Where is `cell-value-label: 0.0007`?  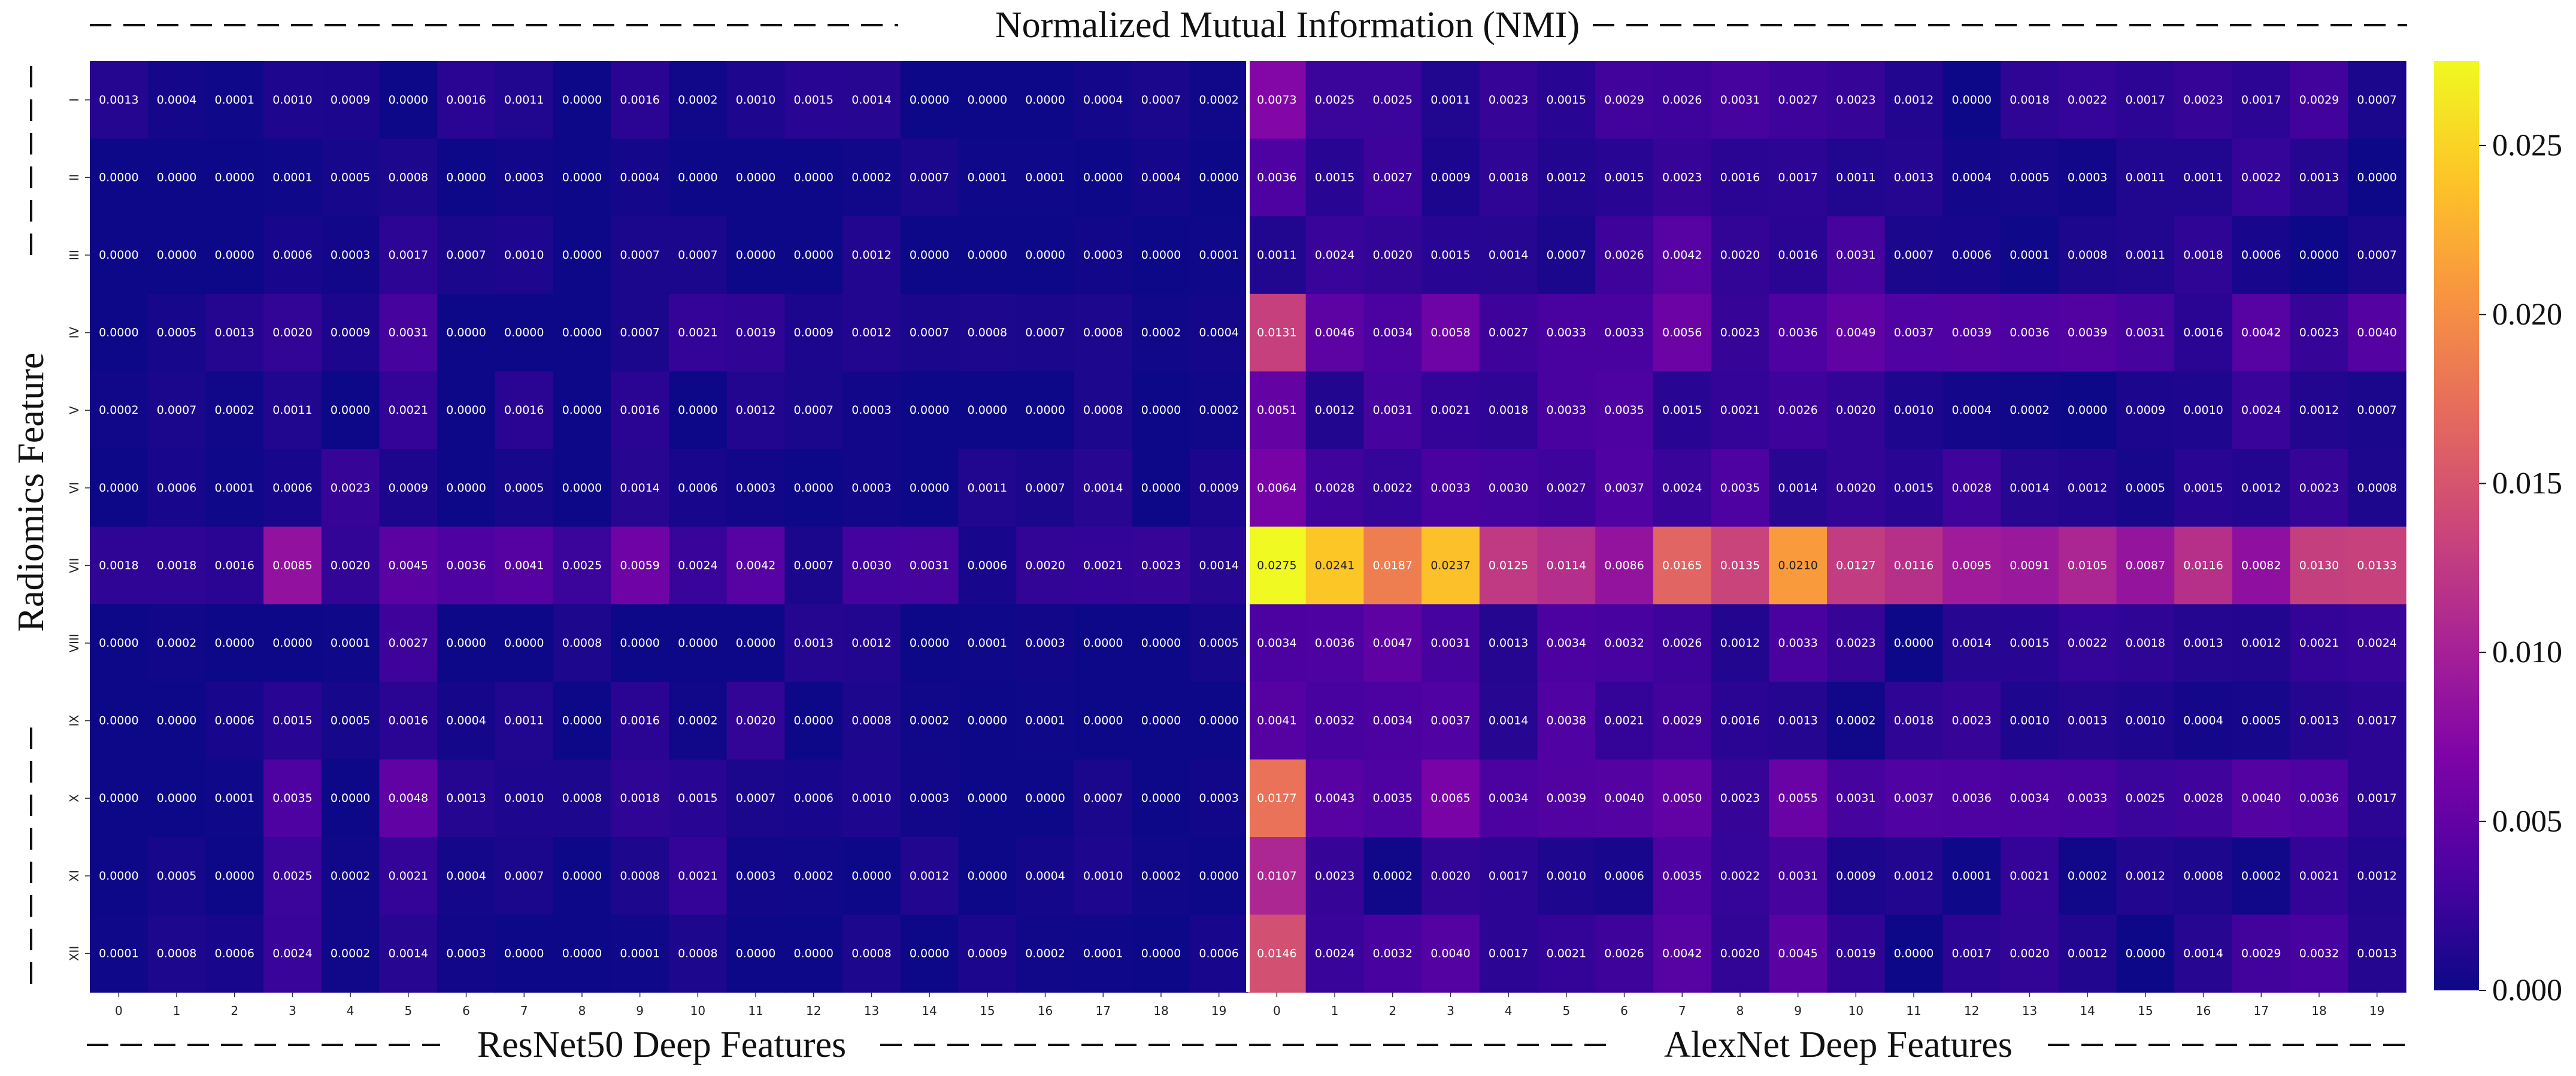 cell-value-label: 0.0007 is located at coordinates (466, 255).